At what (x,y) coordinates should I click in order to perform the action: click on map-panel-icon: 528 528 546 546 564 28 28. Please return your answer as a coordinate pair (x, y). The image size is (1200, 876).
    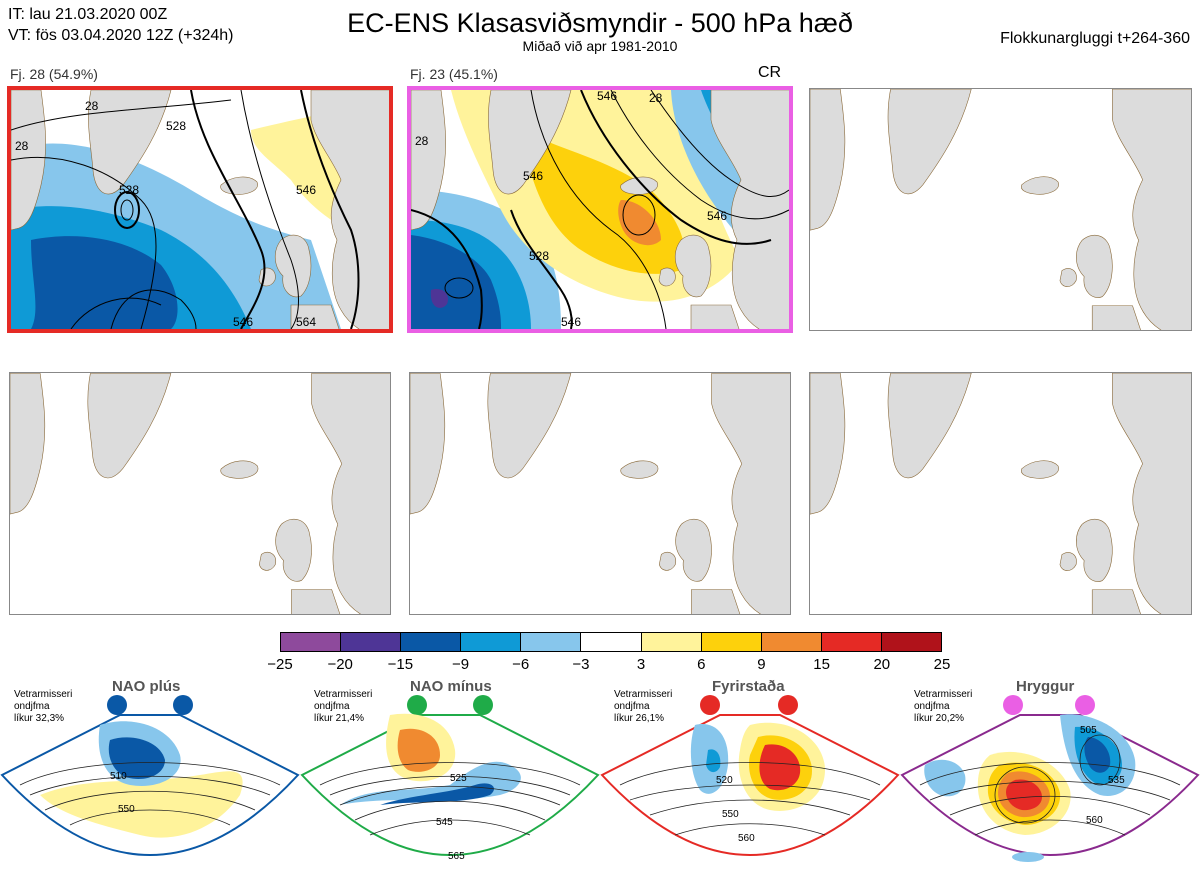
    Looking at the image, I should click on (200, 209).